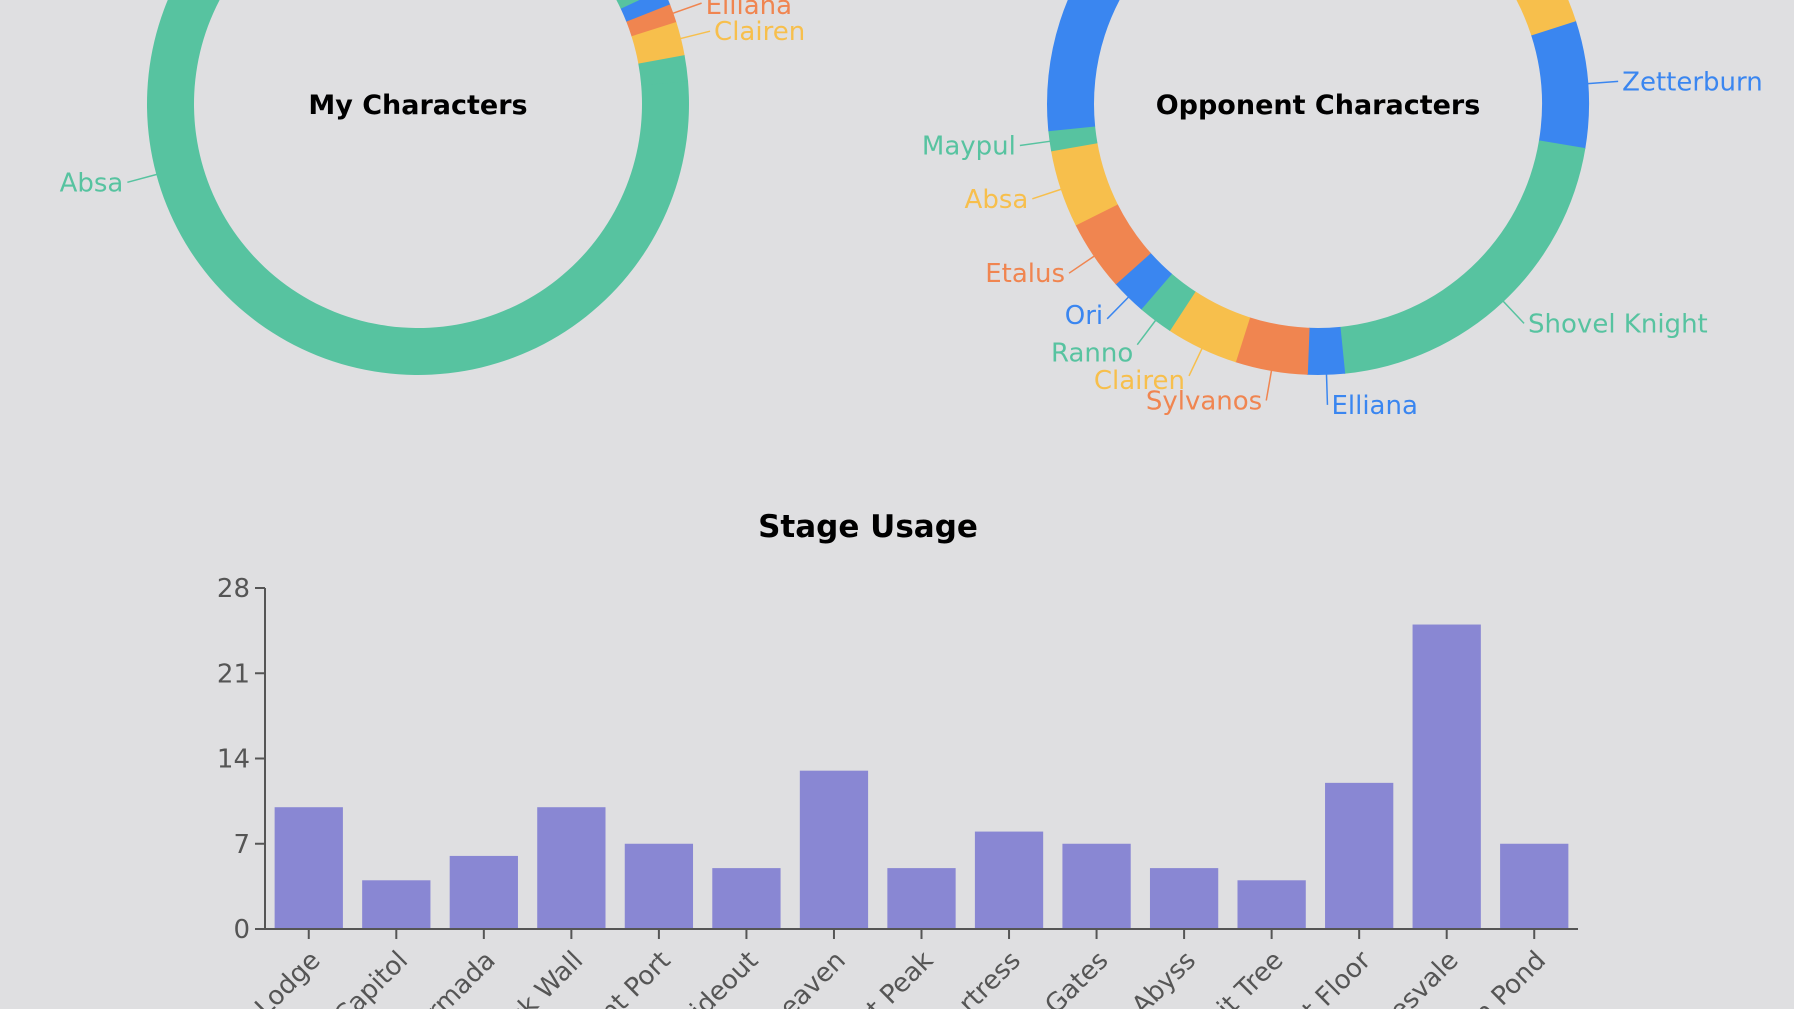  I want to click on x-tick-label-capitol: Capitol, so click(371, 977).